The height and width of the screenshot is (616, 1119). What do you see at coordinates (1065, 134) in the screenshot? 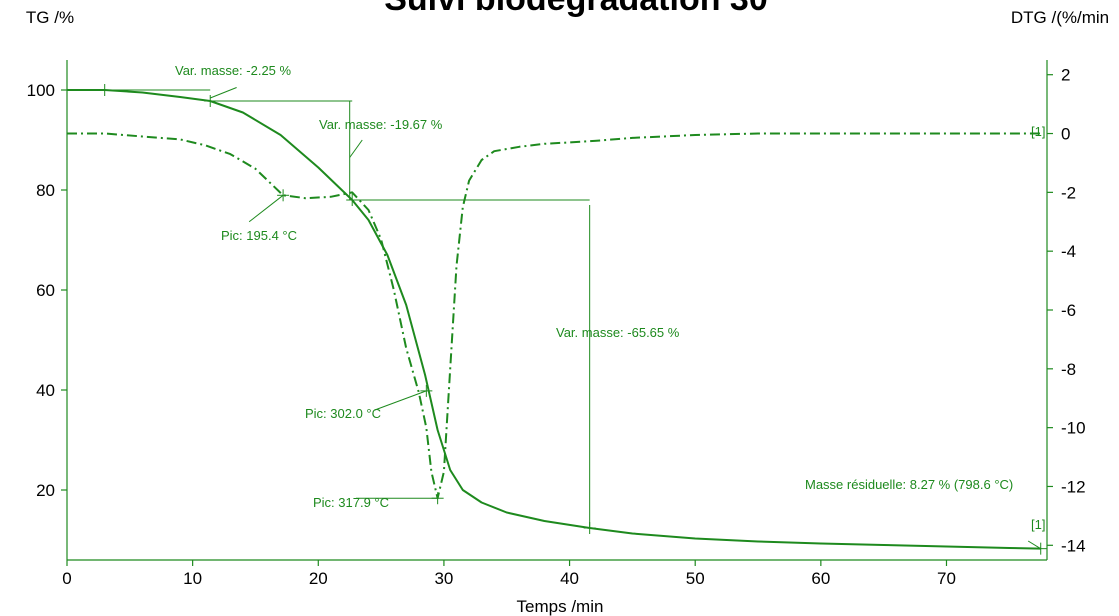
I see `y-right-tick-label: 0` at bounding box center [1065, 134].